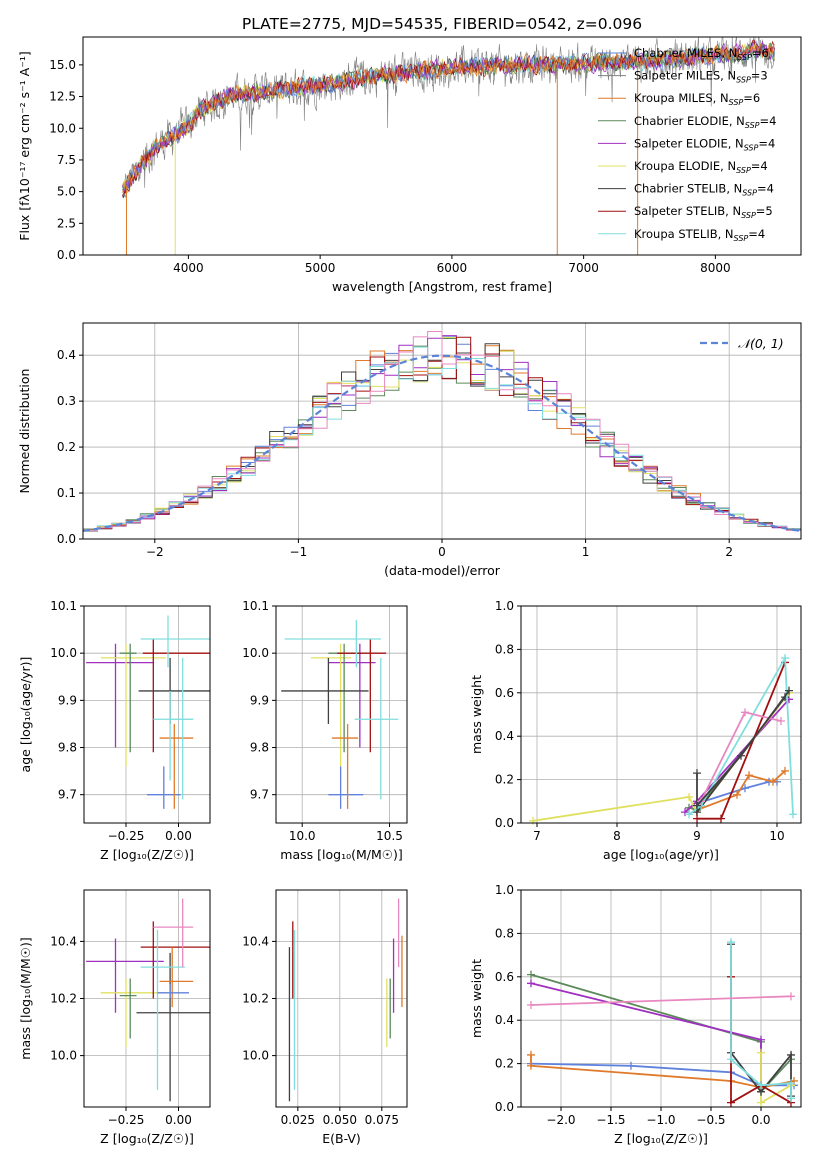  Describe the element at coordinates (729, 552) in the screenshot. I see `x-tick-label: 2` at that location.